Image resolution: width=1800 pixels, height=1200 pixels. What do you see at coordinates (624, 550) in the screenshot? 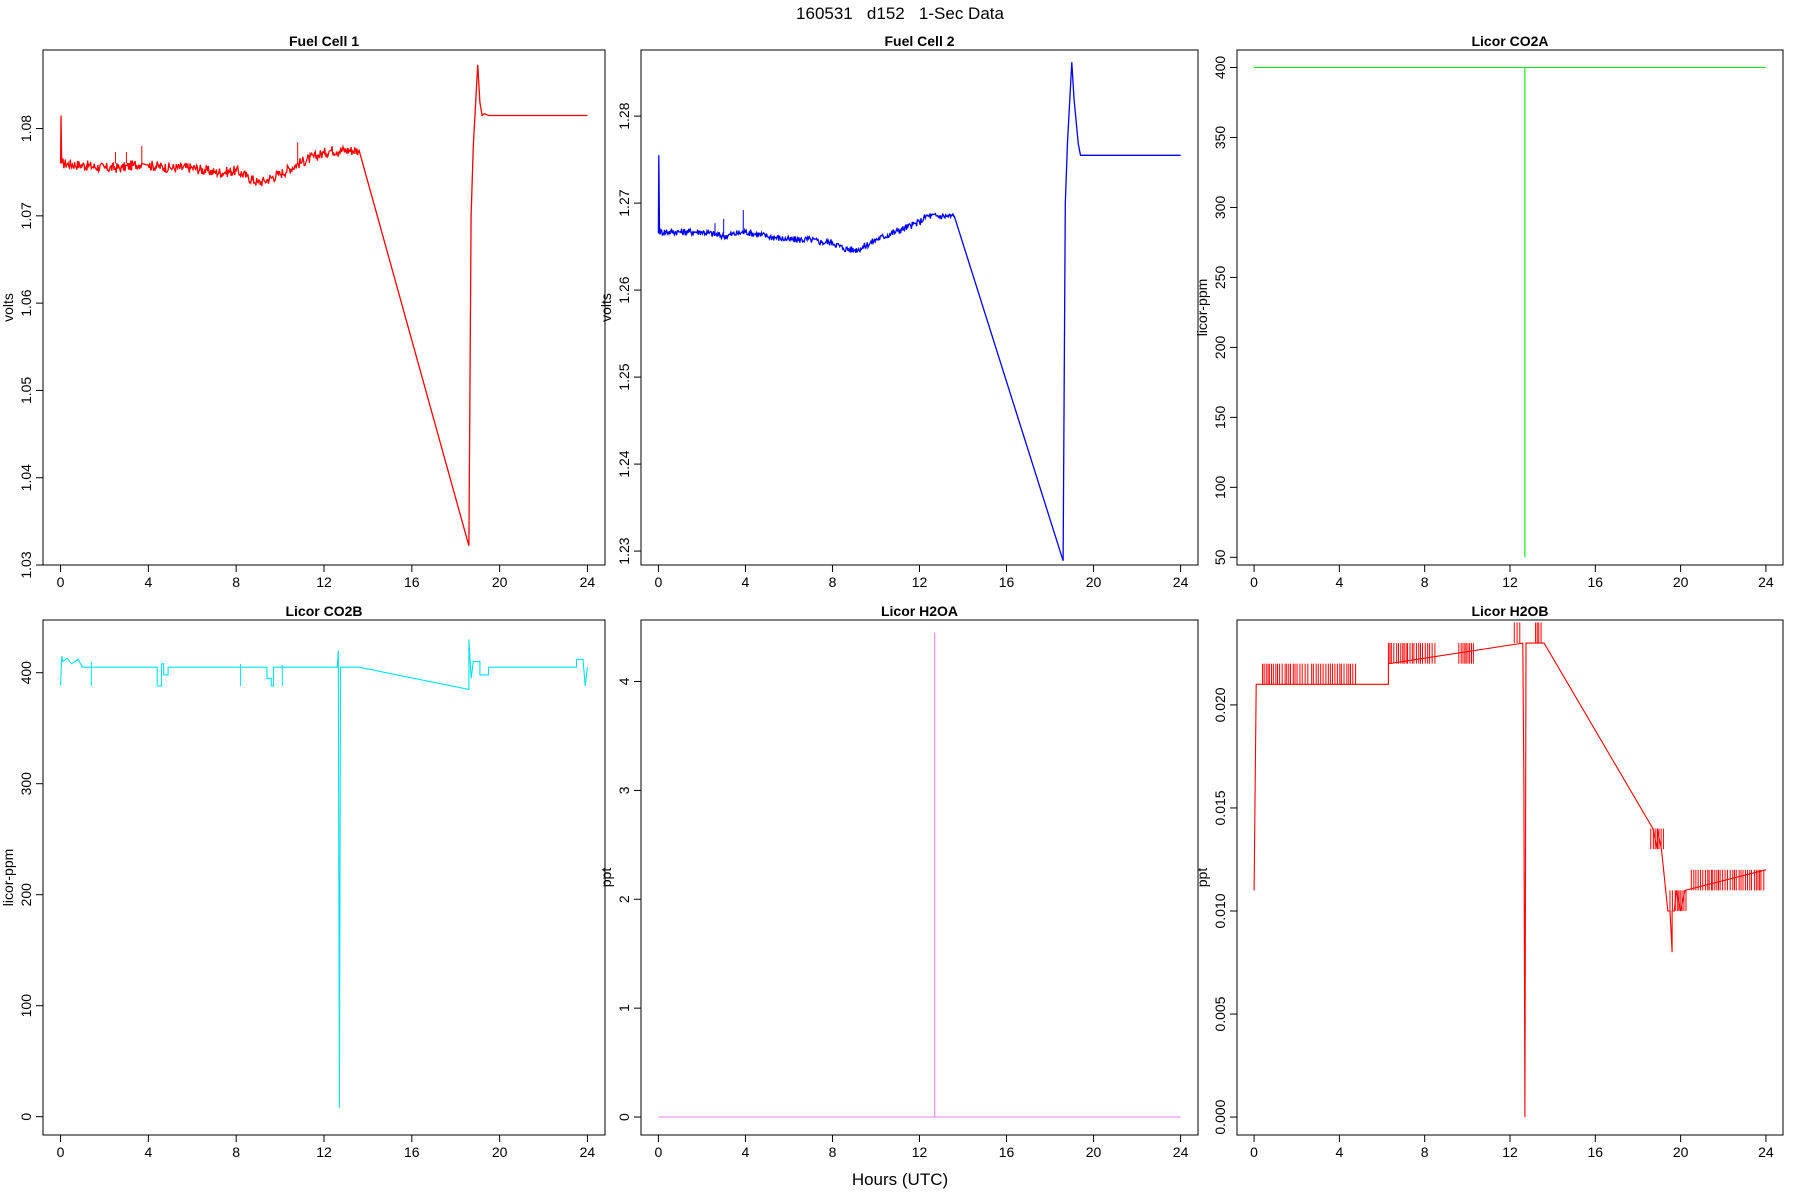
I see `y-tick-label: 1.23` at bounding box center [624, 550].